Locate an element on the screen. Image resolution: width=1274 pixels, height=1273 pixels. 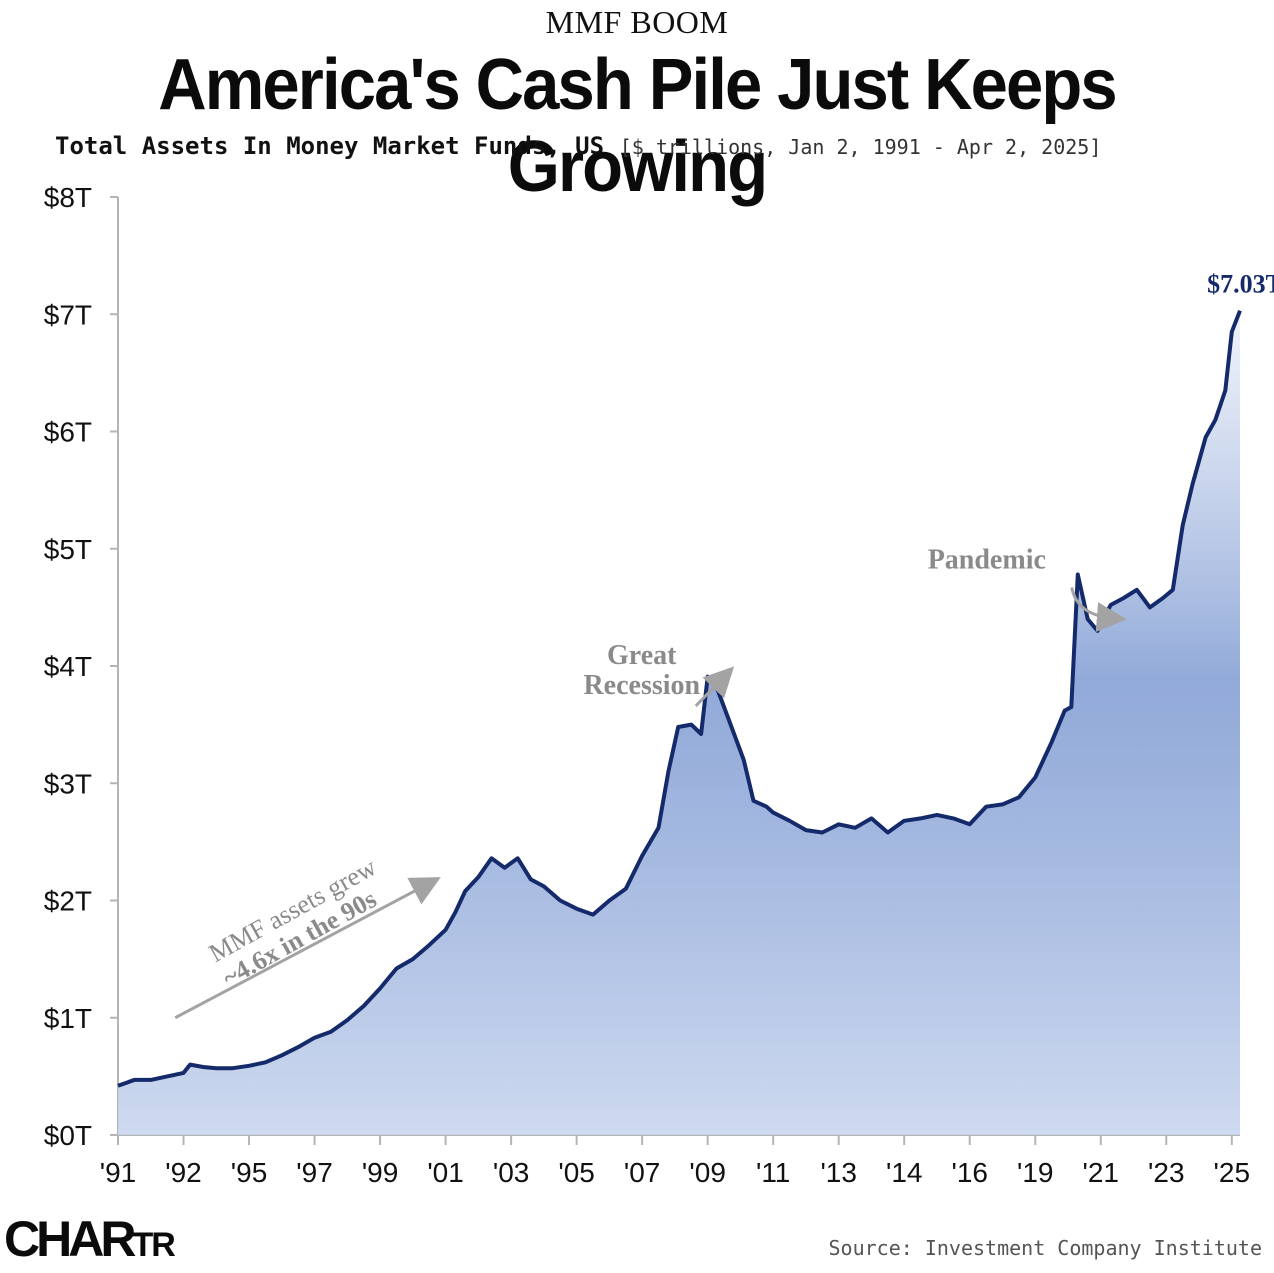
x-tick-label: '23 is located at coordinates (1166, 1172).